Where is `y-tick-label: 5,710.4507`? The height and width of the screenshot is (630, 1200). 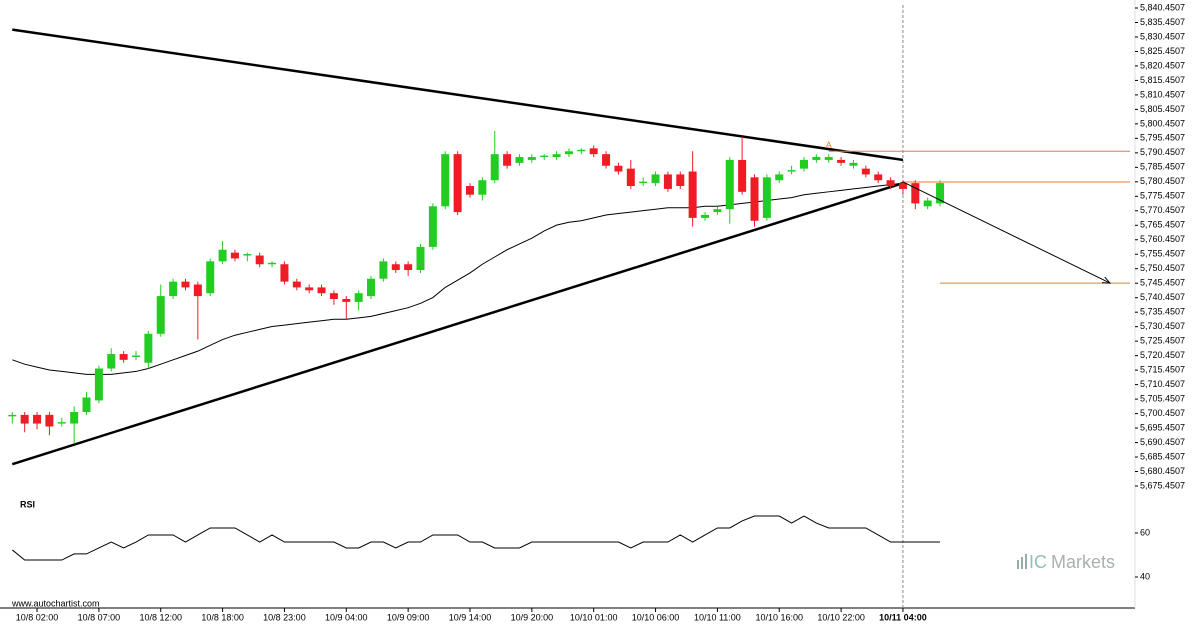 y-tick-label: 5,710.4507 is located at coordinates (1162, 384).